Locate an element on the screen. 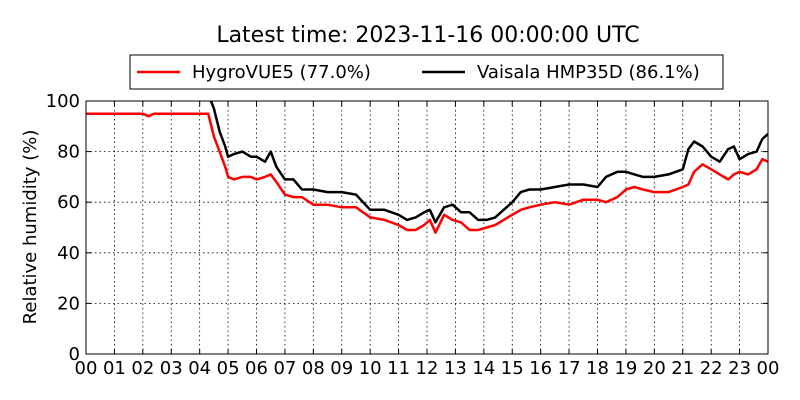  x-tick-label: 12 is located at coordinates (427, 368).